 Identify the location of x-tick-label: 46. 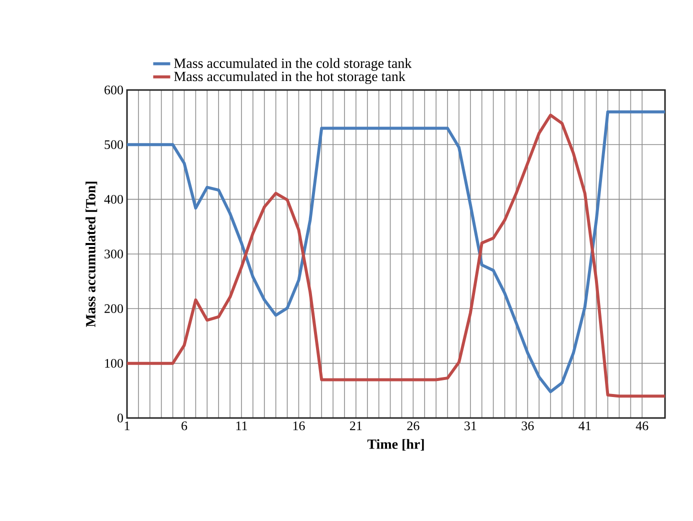
(642, 426).